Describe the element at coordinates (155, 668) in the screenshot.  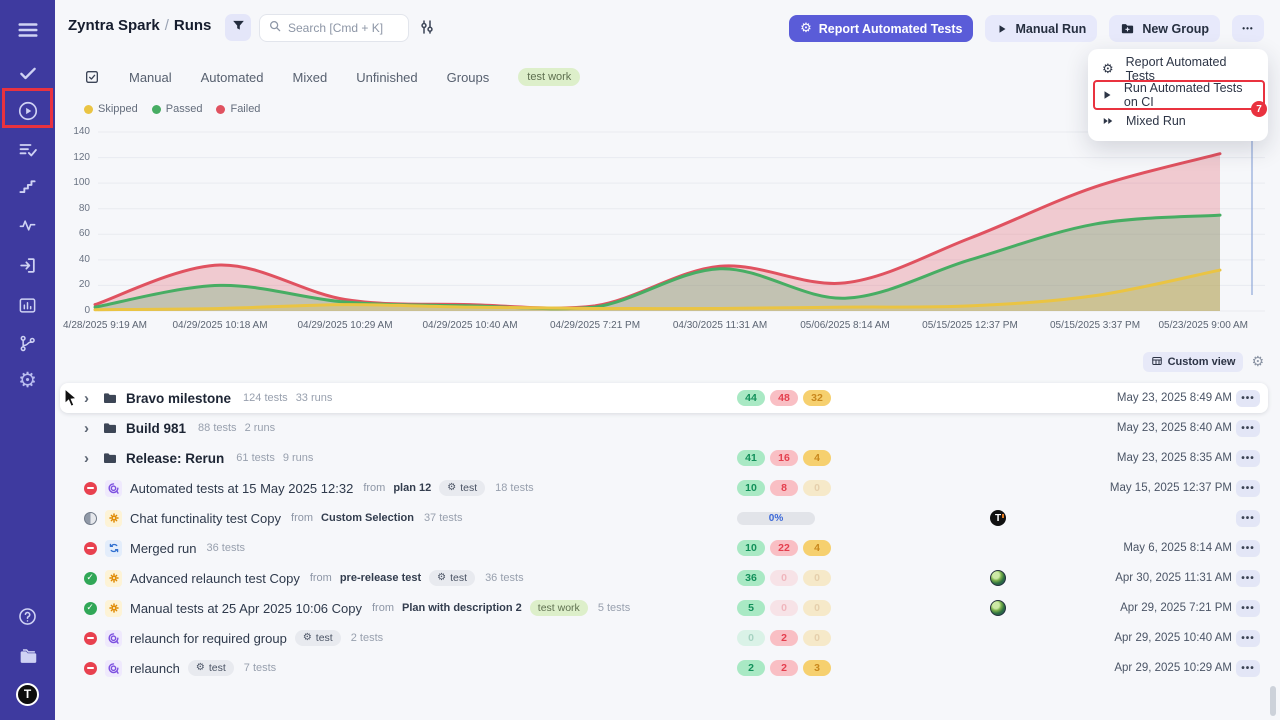
I see `run-title: relaunch` at that location.